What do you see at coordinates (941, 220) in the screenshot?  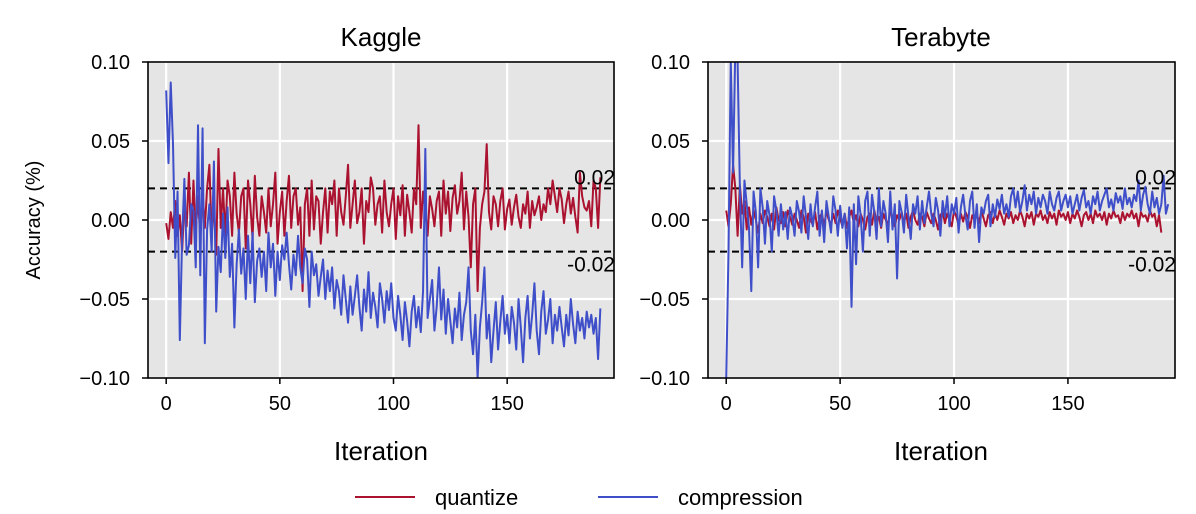 I see `reference-lines` at bounding box center [941, 220].